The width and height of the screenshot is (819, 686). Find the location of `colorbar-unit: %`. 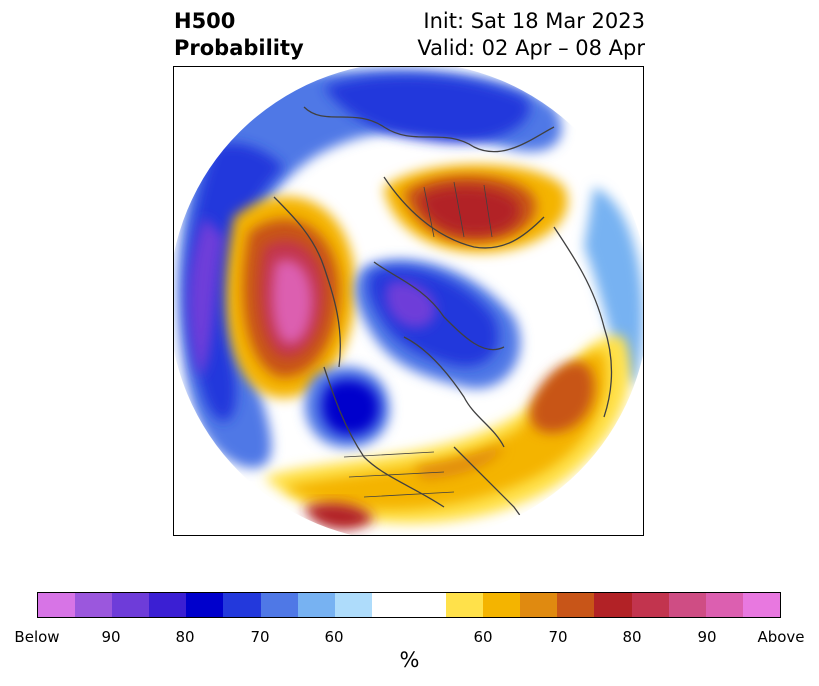

colorbar-unit: % is located at coordinates (409, 660).